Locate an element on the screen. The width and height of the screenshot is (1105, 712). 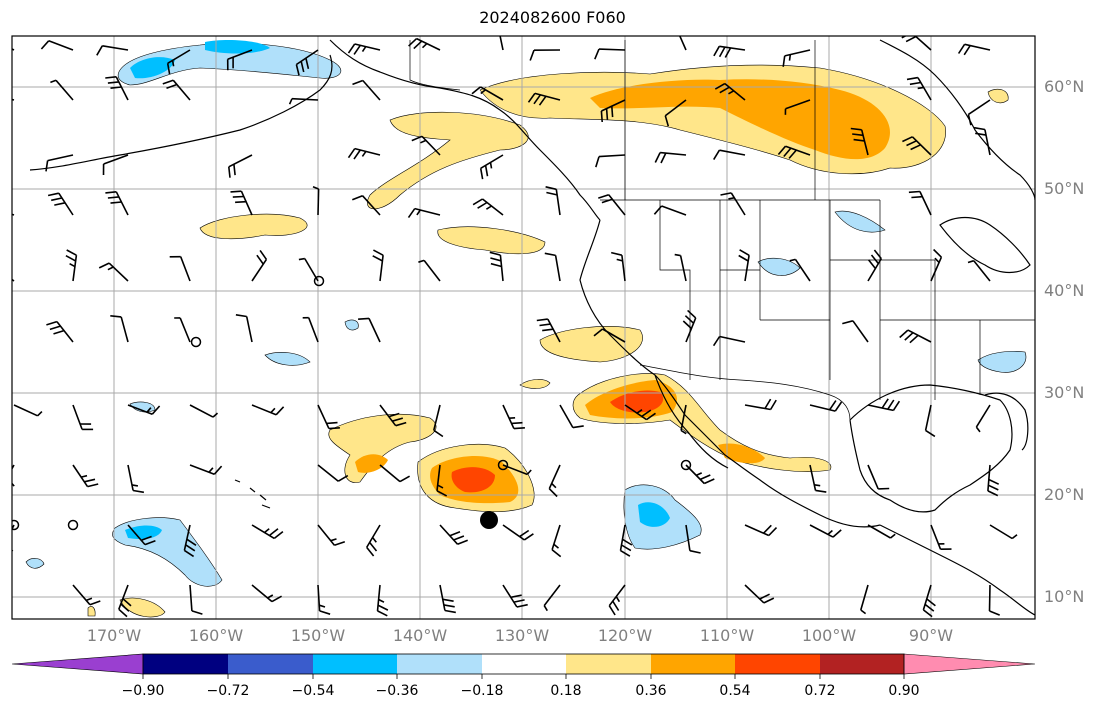
us-mexico-border is located at coordinates (745, 392).